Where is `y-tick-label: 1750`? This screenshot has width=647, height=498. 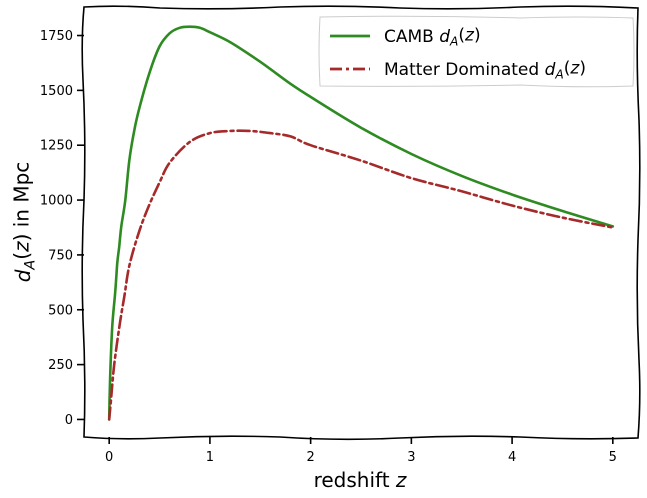 y-tick-label: 1750 is located at coordinates (56, 36).